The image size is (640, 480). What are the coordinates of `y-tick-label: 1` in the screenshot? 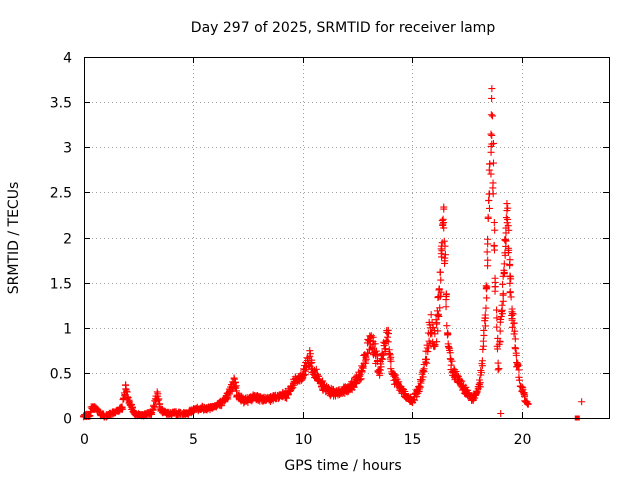 It's located at (67, 330).